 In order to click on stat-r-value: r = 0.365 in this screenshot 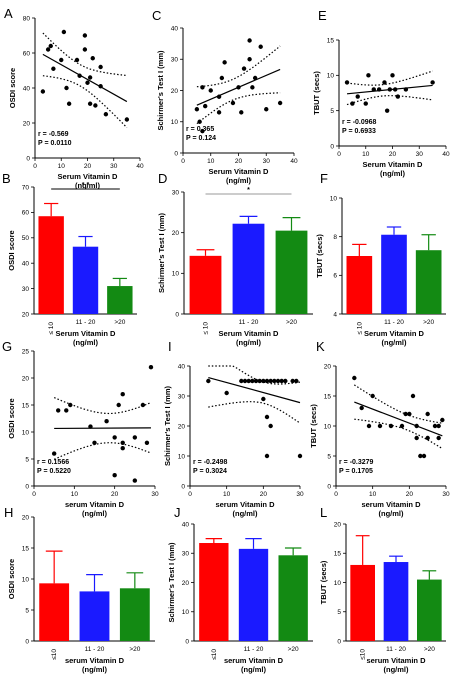, I will do `click(200, 129)`.